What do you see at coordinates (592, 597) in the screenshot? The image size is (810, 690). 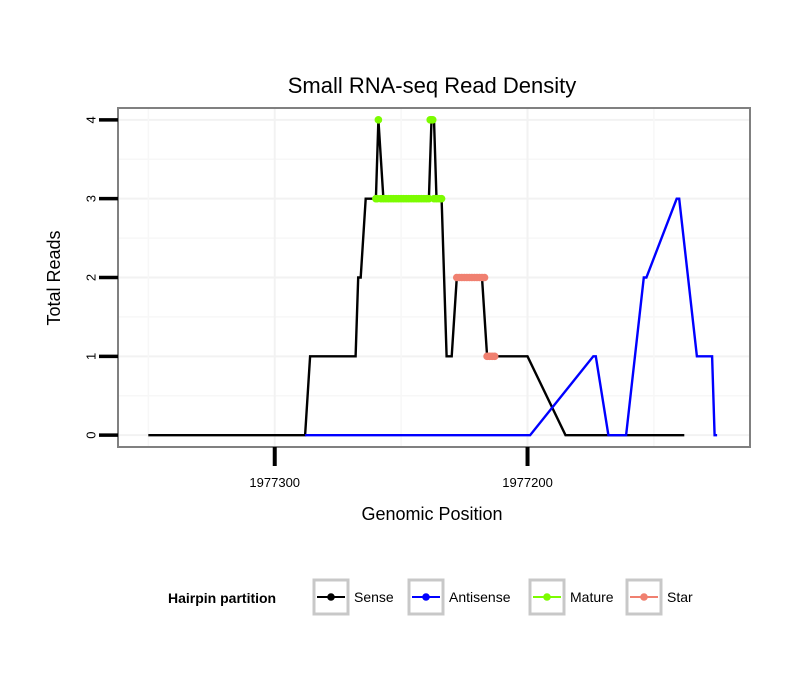 I see `legend-label-mature: Mature` at bounding box center [592, 597].